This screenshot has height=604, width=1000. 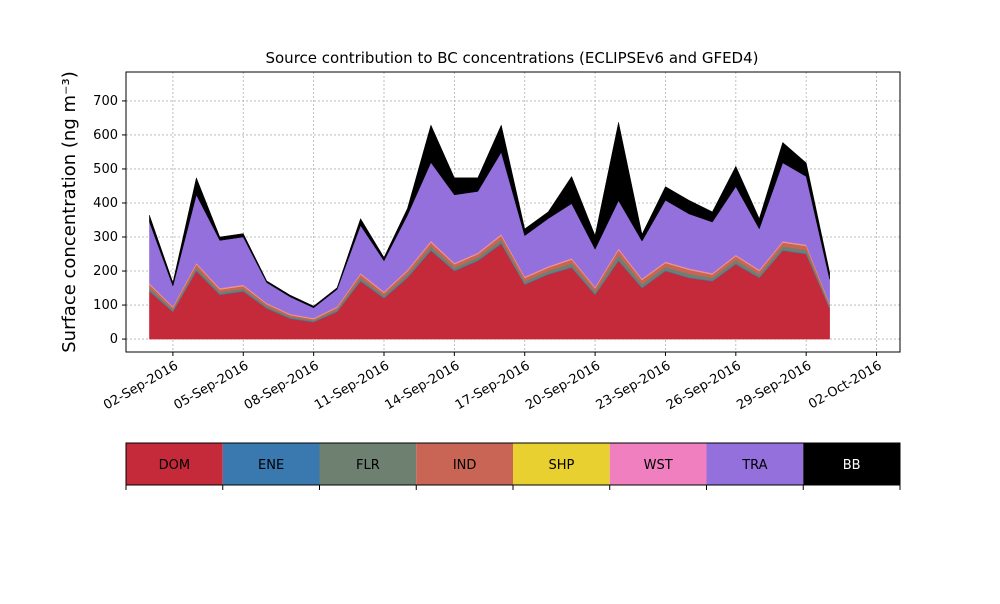 I want to click on legend-label: BB, so click(x=852, y=465).